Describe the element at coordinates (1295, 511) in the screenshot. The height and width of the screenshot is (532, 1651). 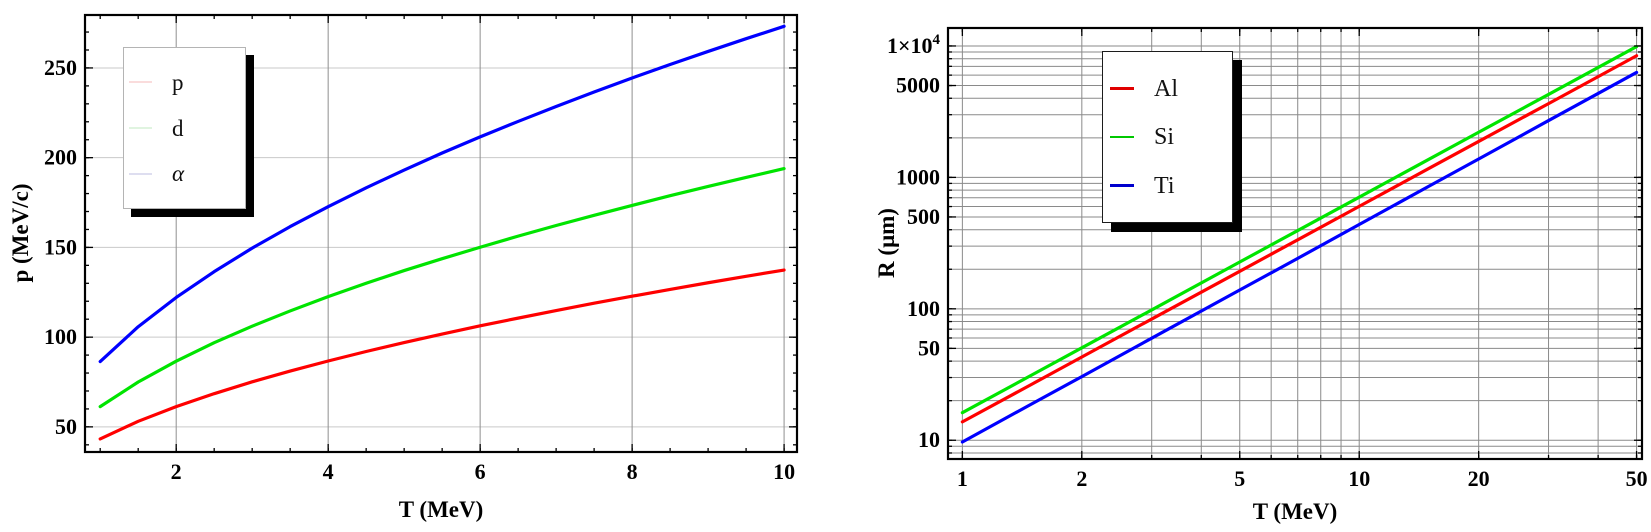
I see `right-x-axis-label: T (MeV)` at that location.